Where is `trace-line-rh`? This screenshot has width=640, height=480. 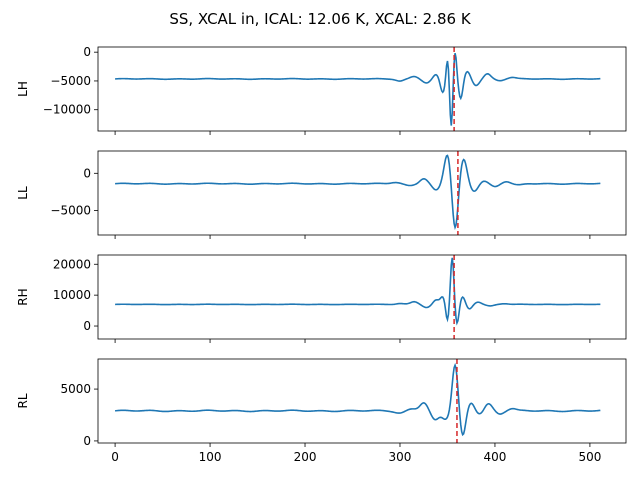 trace-line-rh is located at coordinates (358, 291).